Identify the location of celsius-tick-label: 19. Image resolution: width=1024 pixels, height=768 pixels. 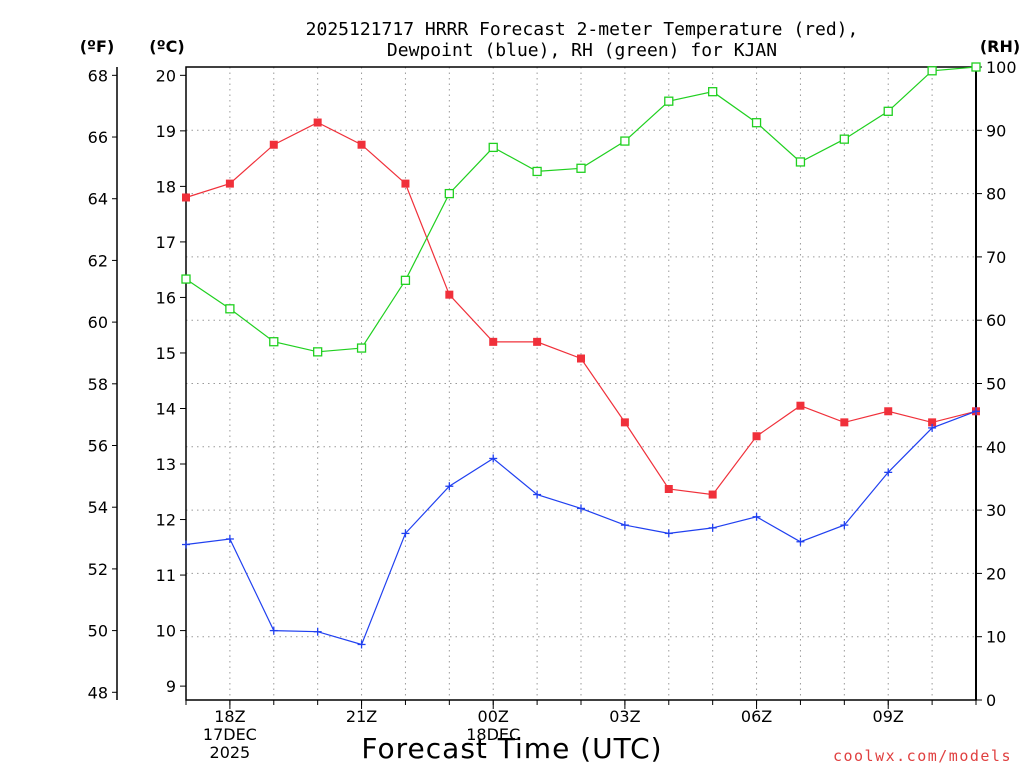
(166, 131).